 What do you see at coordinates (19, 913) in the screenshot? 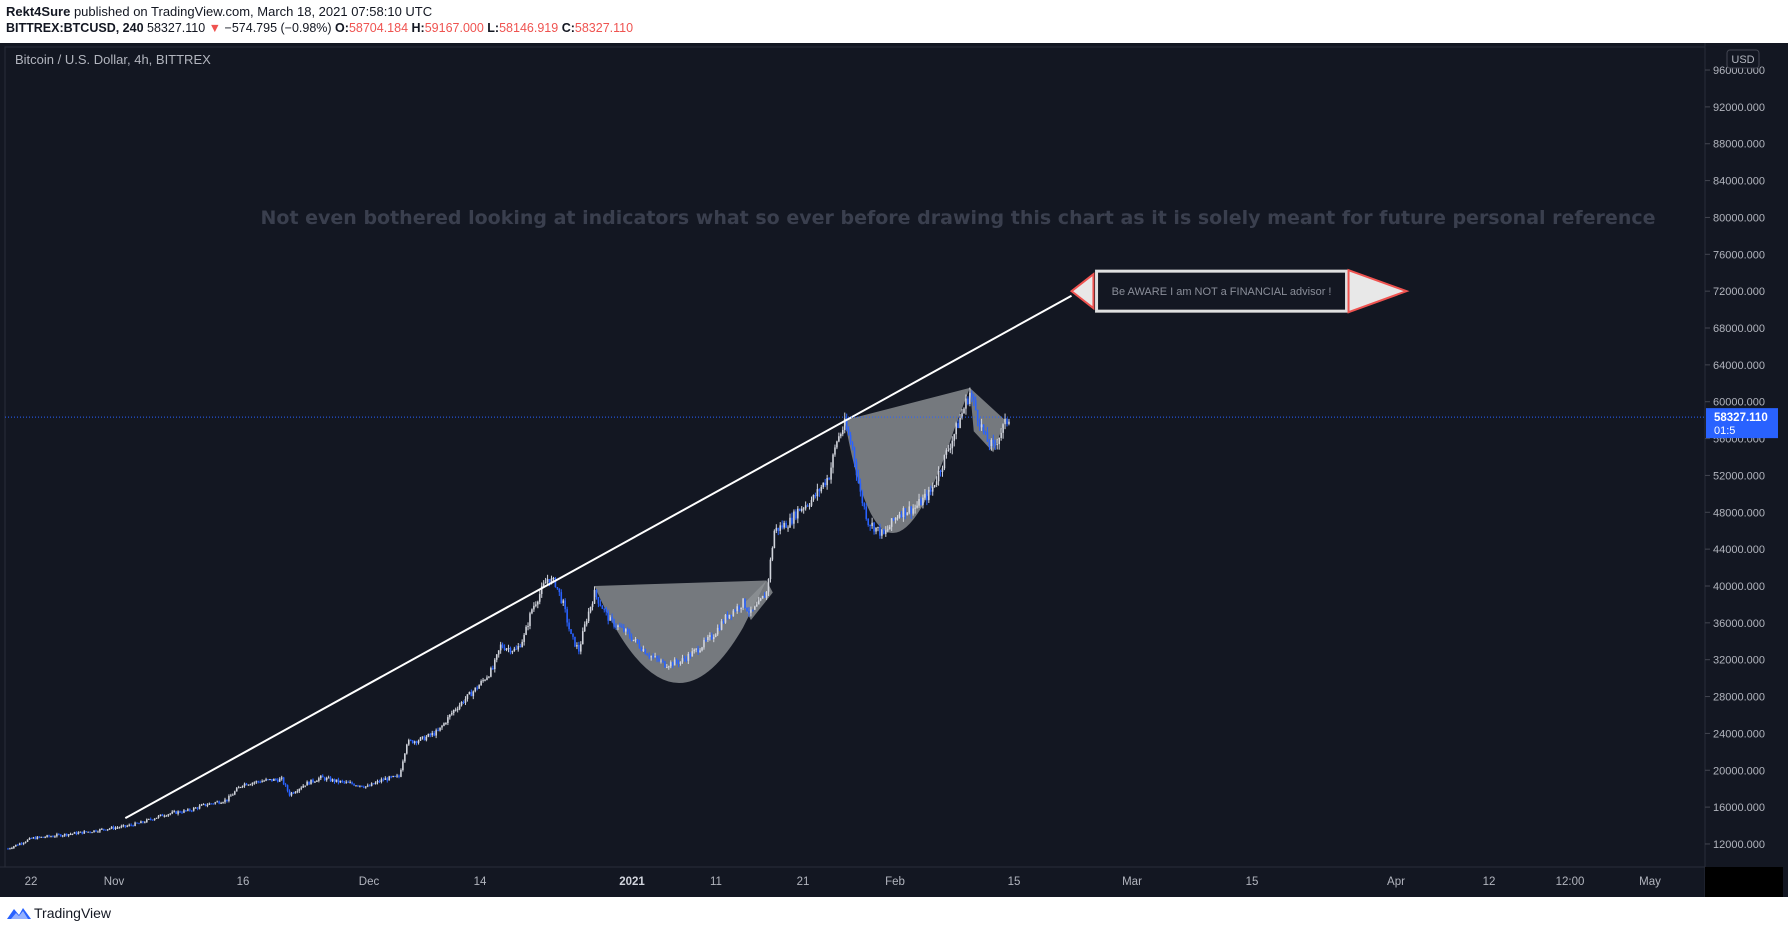
I see `tradingview-cloud-icon` at bounding box center [19, 913].